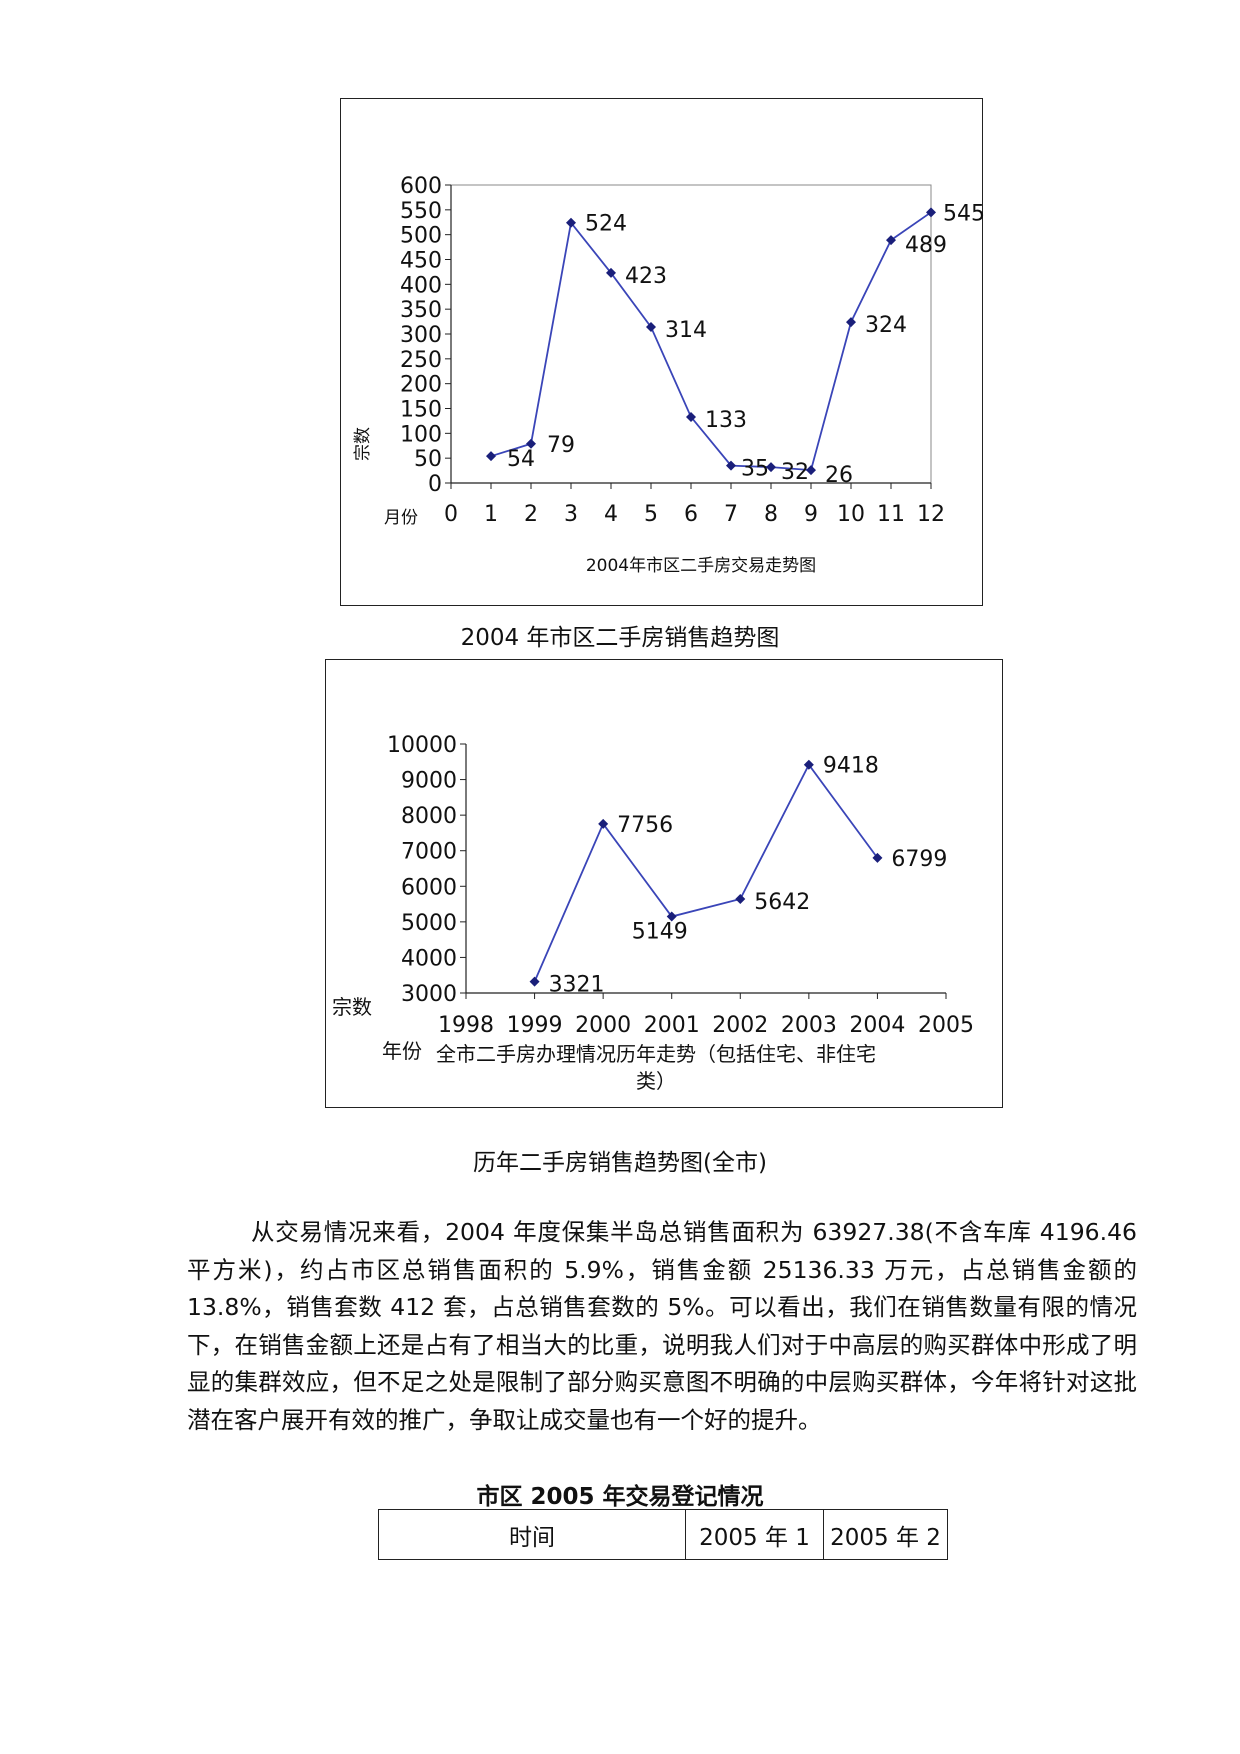 This screenshot has height=1754, width=1240. What do you see at coordinates (429, 816) in the screenshot?
I see `y-tick-label: 8000` at bounding box center [429, 816].